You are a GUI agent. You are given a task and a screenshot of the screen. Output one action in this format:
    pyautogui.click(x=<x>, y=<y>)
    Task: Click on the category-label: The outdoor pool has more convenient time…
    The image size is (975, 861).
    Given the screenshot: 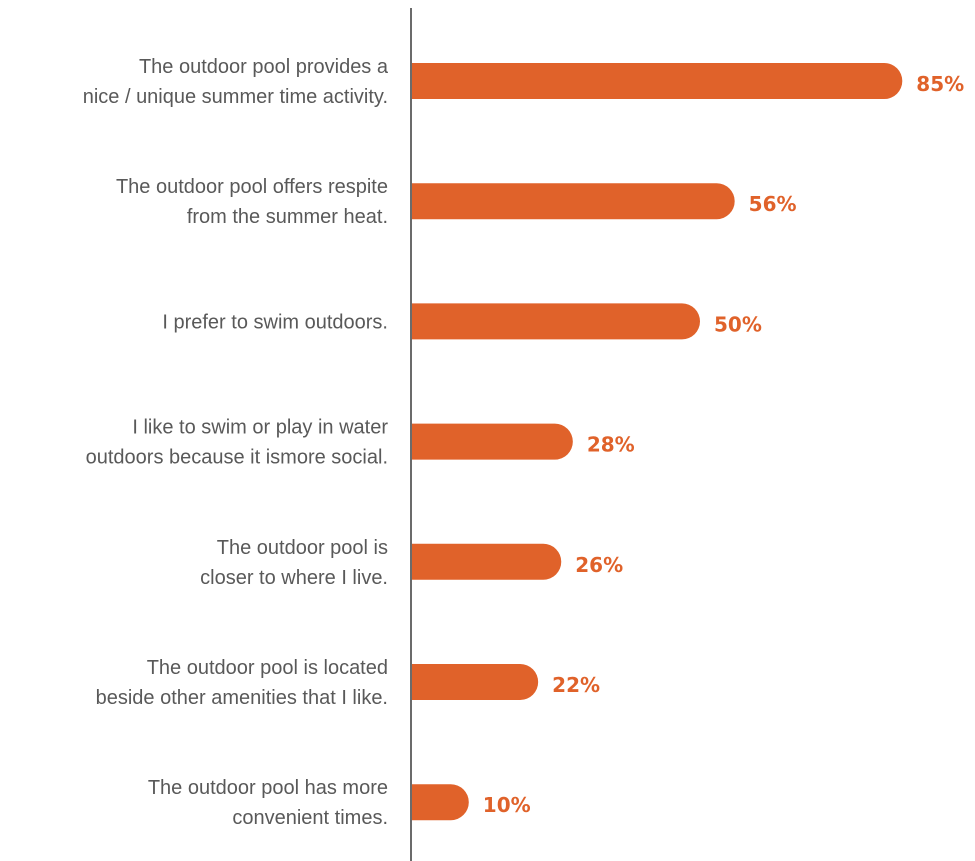 What is the action you would take?
    pyautogui.click(x=268, y=803)
    